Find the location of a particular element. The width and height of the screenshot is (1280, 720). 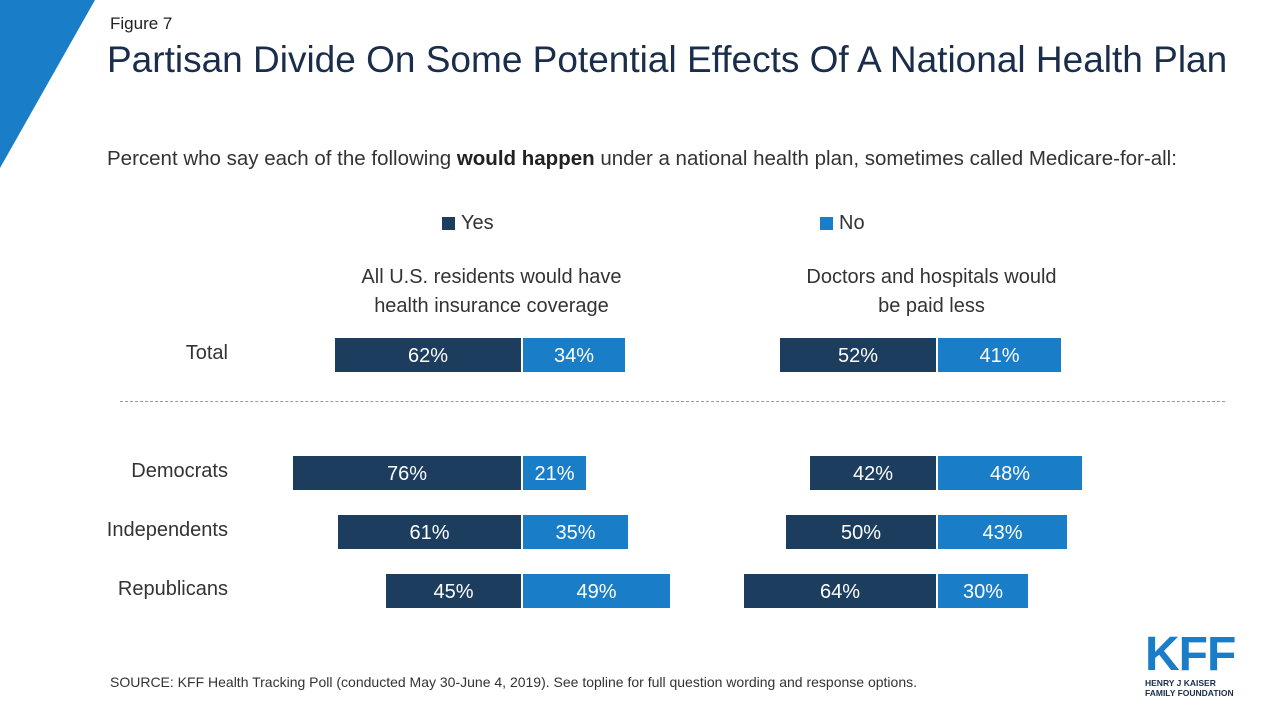

subtitle-pre: Percent who say each of the following is located at coordinates (282, 158).